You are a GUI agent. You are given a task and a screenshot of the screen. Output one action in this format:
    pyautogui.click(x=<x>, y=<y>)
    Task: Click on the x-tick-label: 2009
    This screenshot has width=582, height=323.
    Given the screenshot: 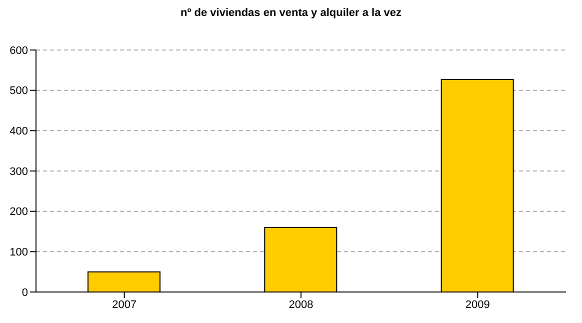 What is the action you would take?
    pyautogui.click(x=477, y=304)
    